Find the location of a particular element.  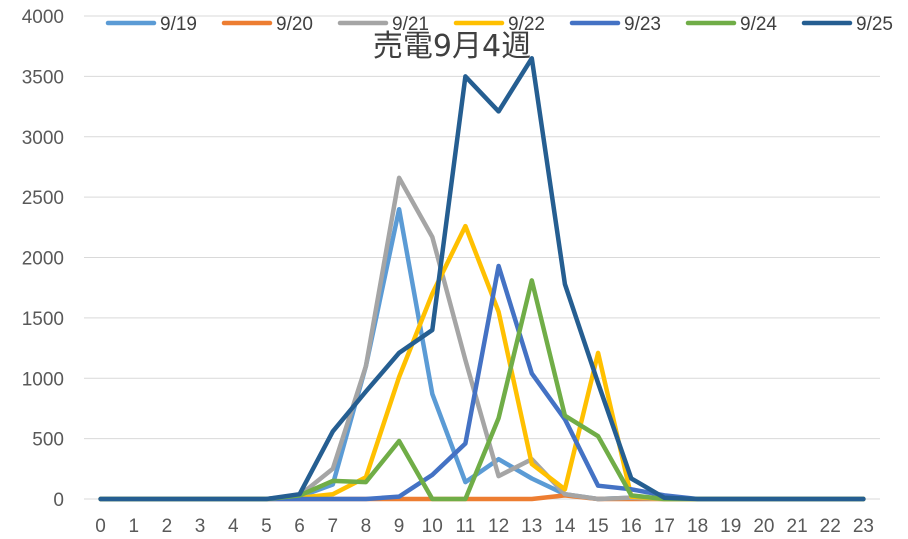

legend-label: 9/19 is located at coordinates (178, 24).